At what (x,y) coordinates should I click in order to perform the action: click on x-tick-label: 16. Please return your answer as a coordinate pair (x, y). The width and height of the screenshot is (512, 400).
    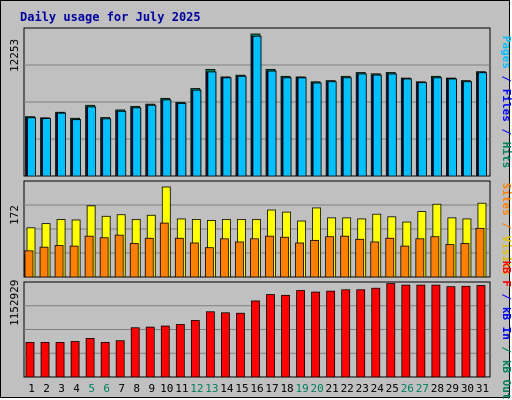
    Looking at the image, I should click on (256, 388).